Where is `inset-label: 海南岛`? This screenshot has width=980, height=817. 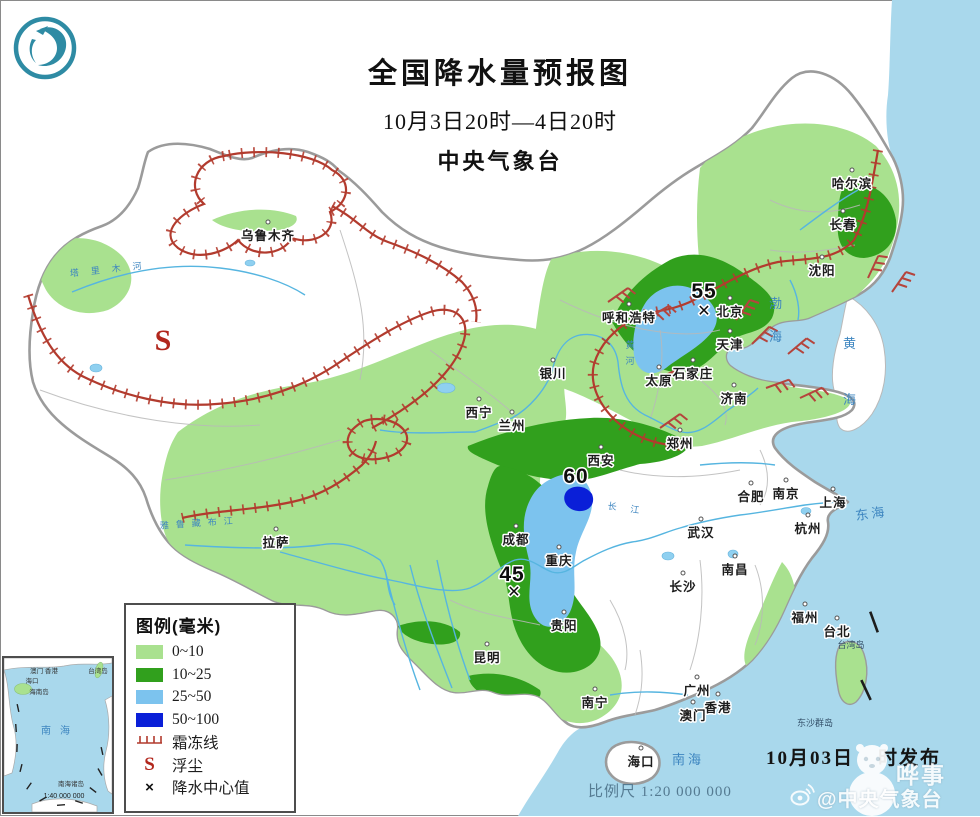
inset-label: 海南岛 is located at coordinates (39, 691).